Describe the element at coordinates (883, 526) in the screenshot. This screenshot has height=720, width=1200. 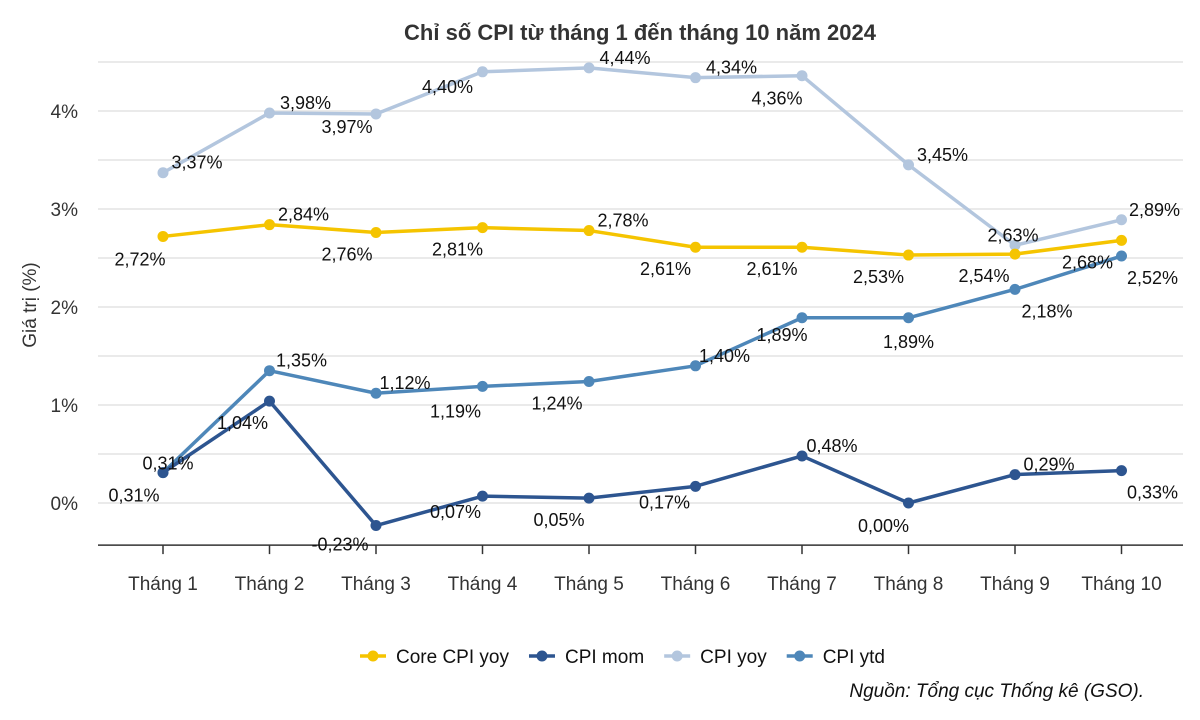
I see `data-label-cpi-mom: 0,00%` at that location.